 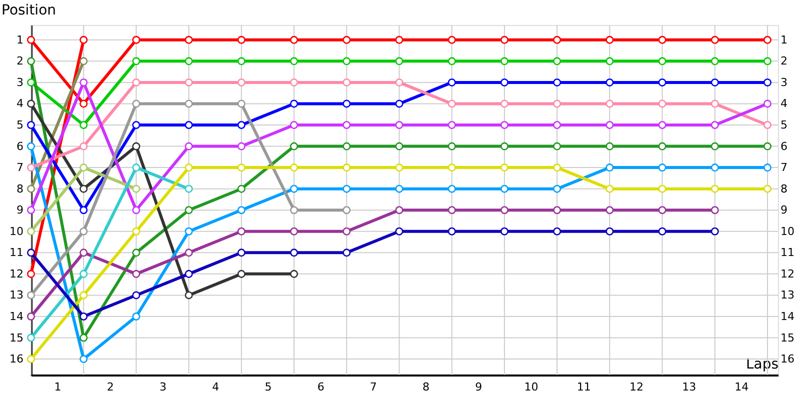 I want to click on x-tick-label: 1, so click(x=58, y=387).